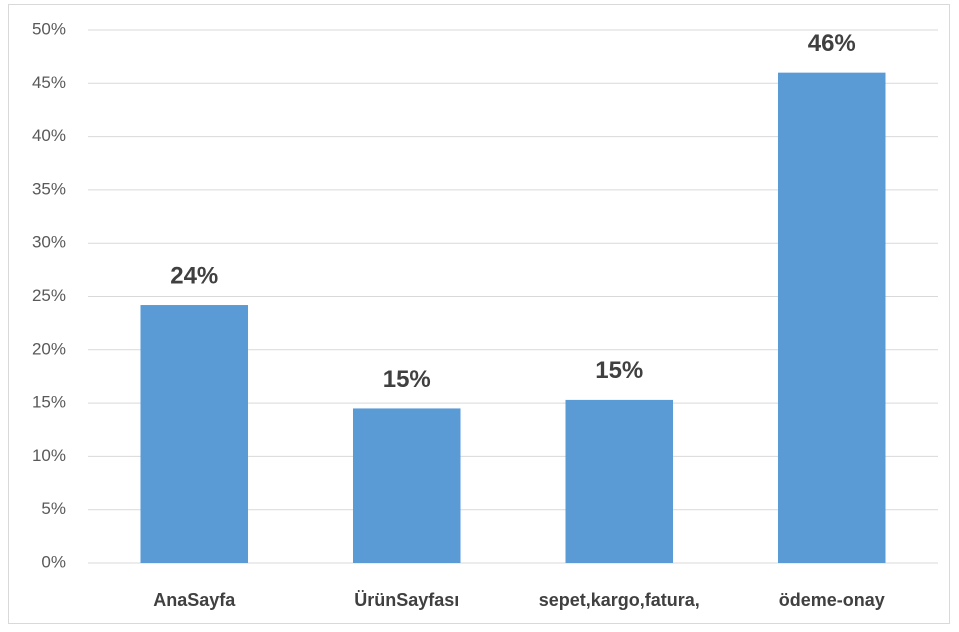  I want to click on value-label: 46%, so click(832, 43).